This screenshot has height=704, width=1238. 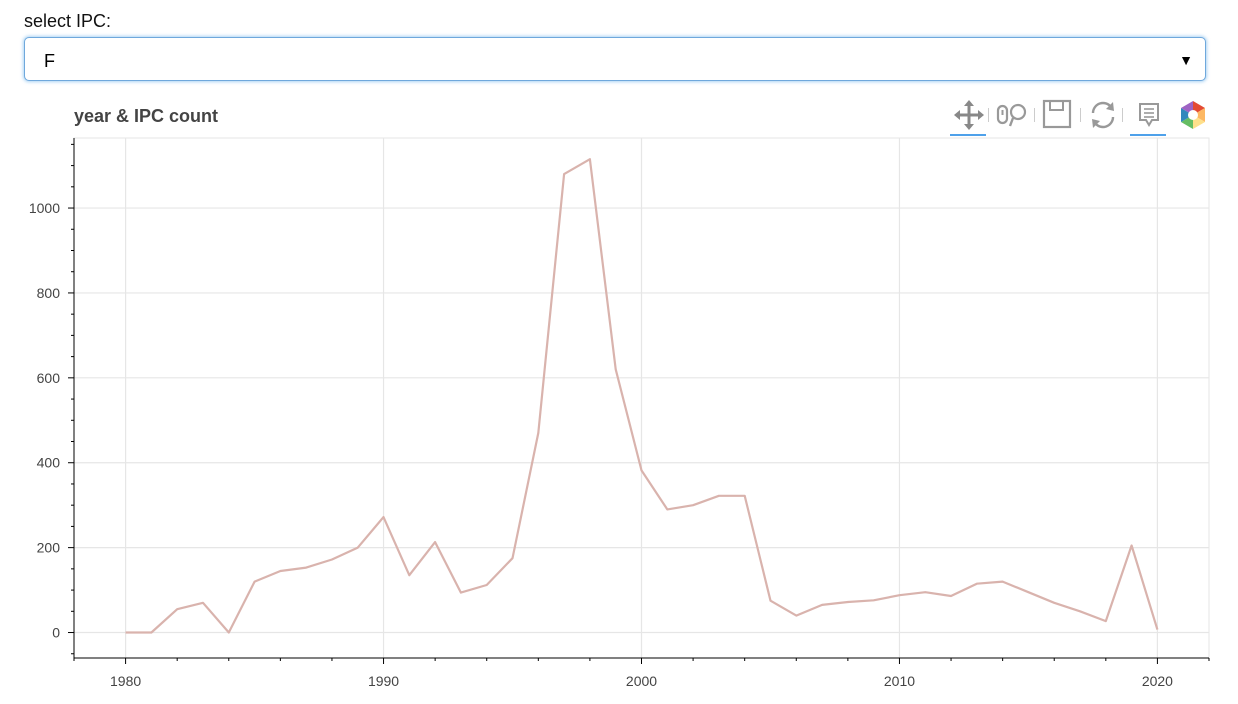 I want to click on wheel-zoom-icon, so click(x=1011, y=115).